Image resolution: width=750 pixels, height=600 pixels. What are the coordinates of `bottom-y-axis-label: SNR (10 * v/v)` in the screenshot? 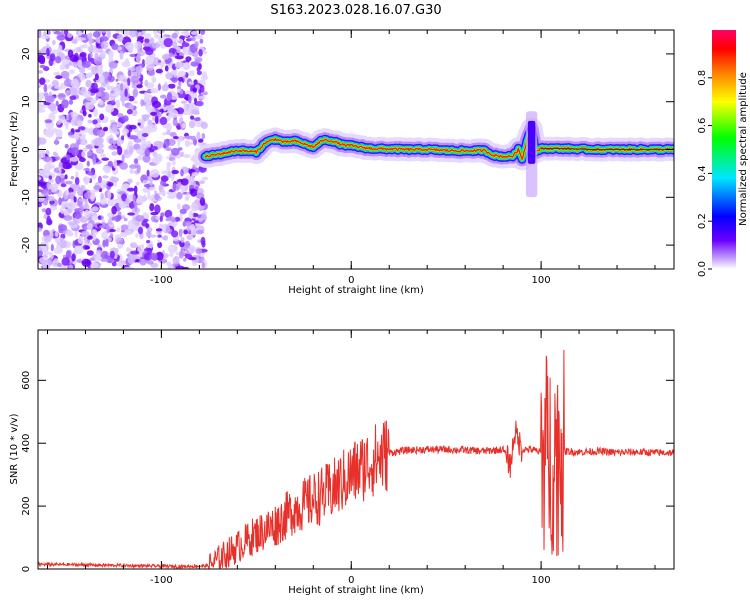 It's located at (14, 448).